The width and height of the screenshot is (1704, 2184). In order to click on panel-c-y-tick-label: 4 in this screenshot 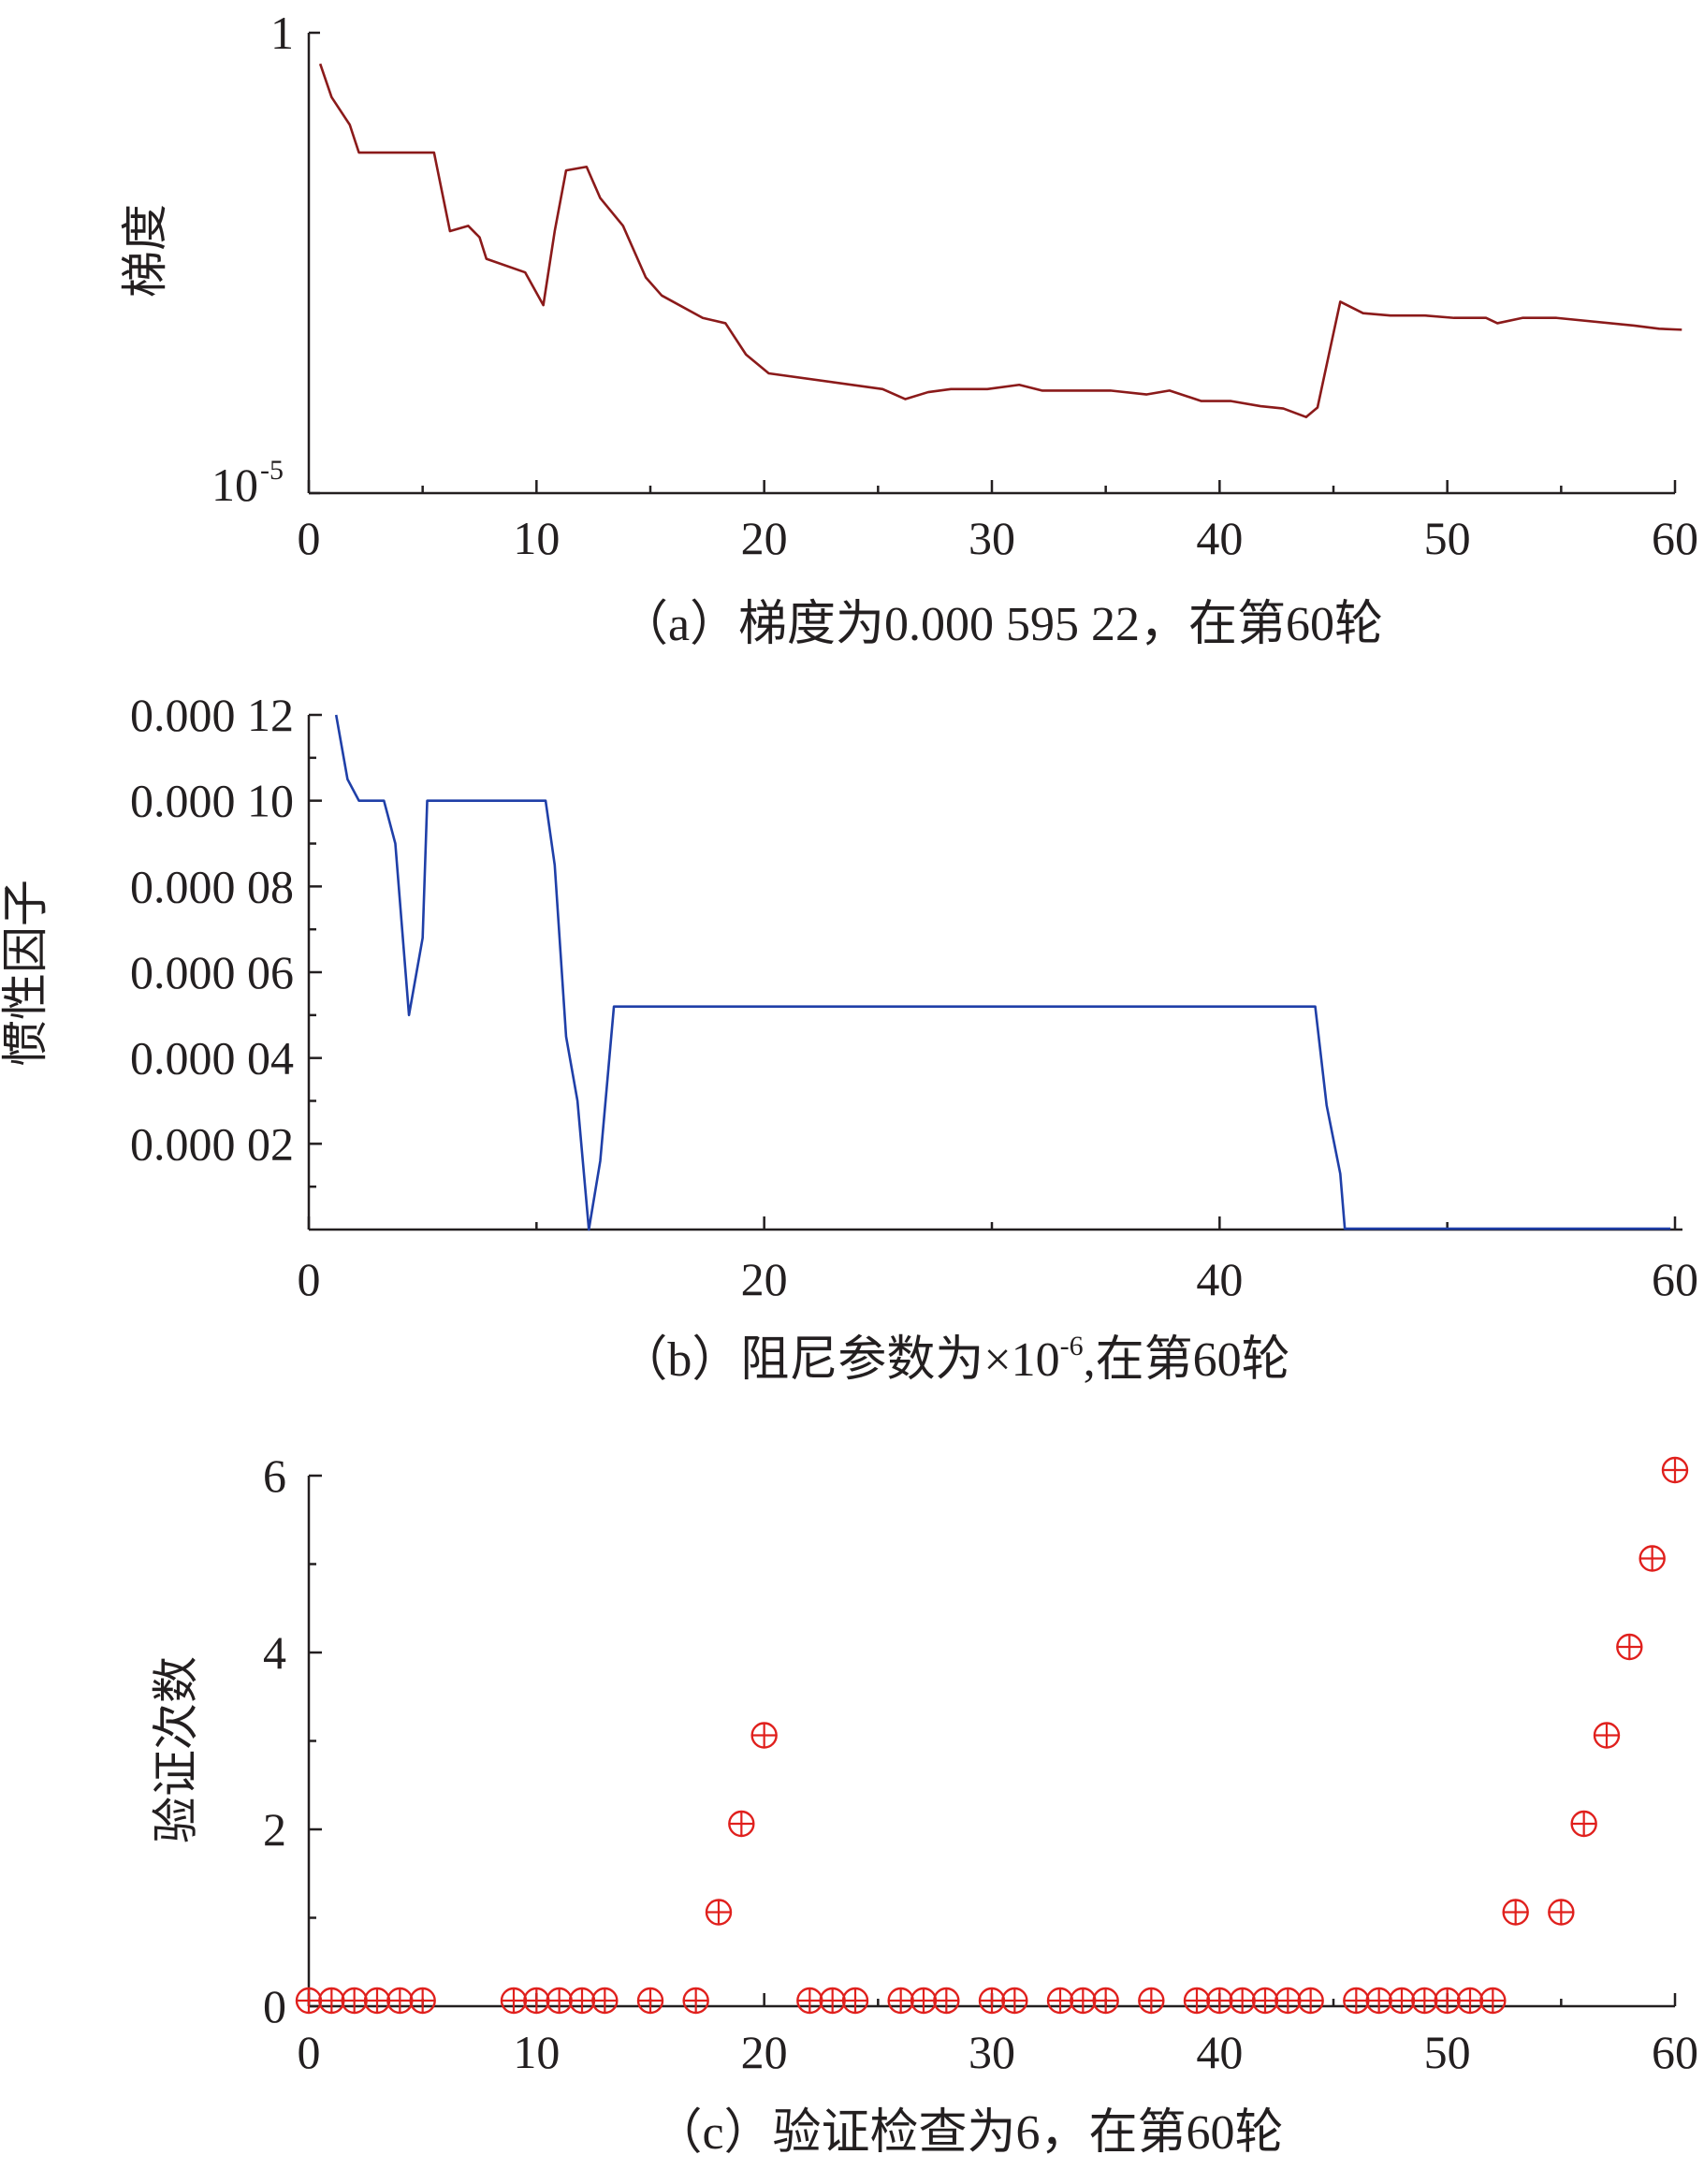, I will do `click(274, 1652)`.